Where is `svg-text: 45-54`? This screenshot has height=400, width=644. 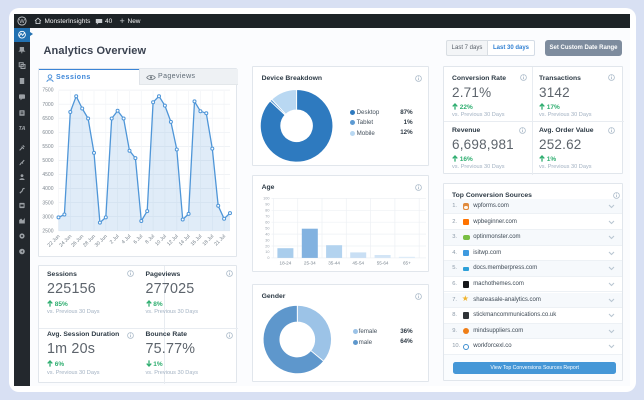
svg-text: 45-54 is located at coordinates (358, 262).